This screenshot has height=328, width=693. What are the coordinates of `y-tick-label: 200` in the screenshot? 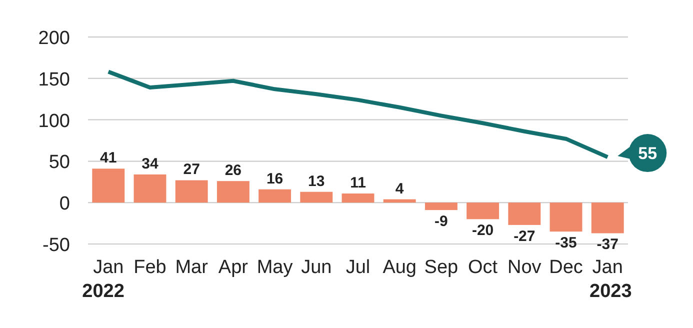 It's located at (54, 38).